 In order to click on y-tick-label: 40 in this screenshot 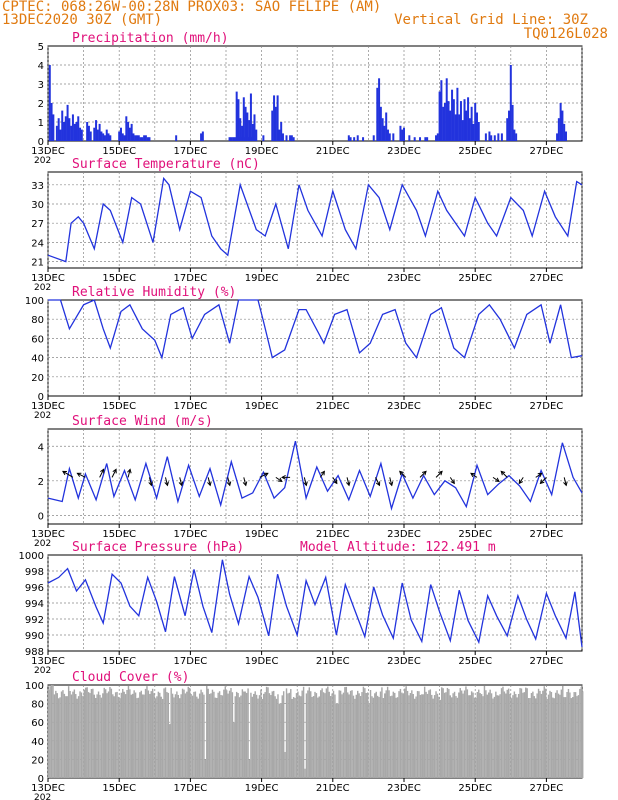, I will do `click(37, 359)`.